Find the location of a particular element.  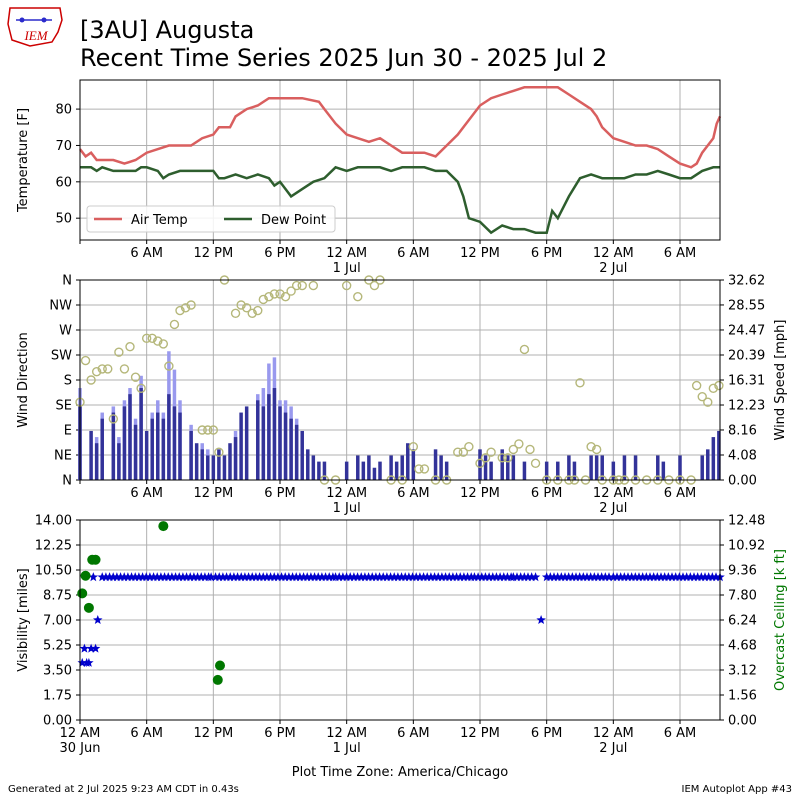

y-tick-label: SE is located at coordinates (64, 406).